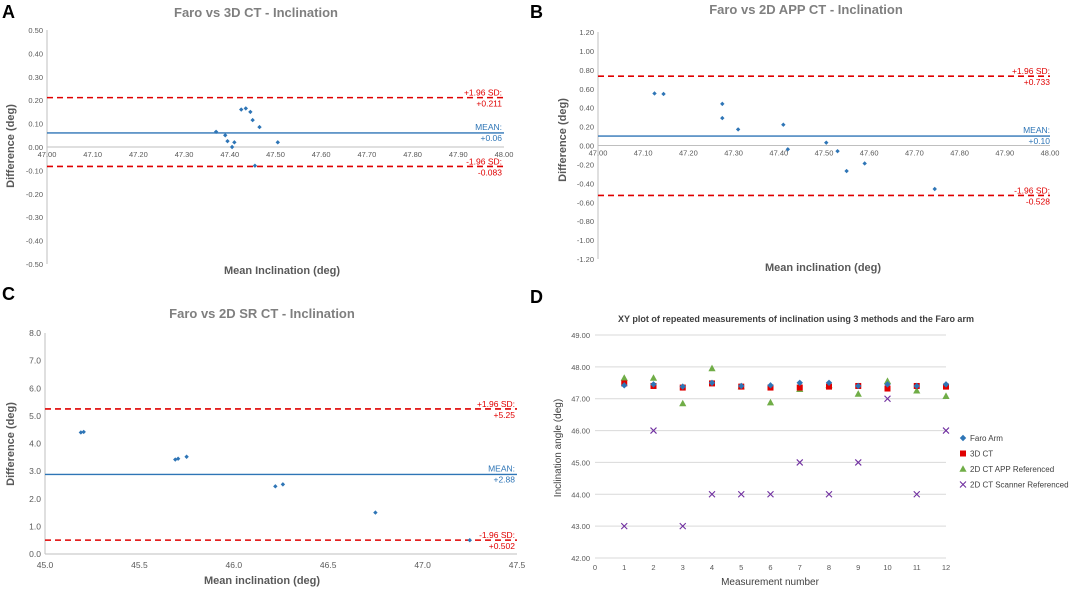 This screenshot has height=591, width=1072. I want to click on panel-a-y-tick-label: 0.40, so click(35, 53).